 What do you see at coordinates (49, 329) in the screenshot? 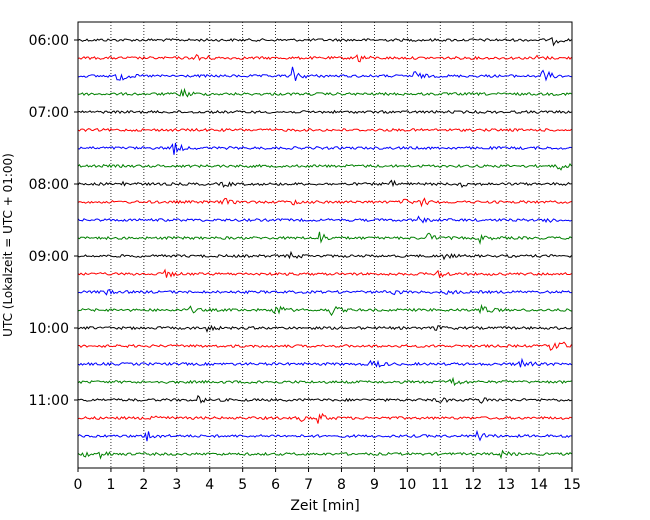
I see `y-tick-label: 10:00` at bounding box center [49, 329].